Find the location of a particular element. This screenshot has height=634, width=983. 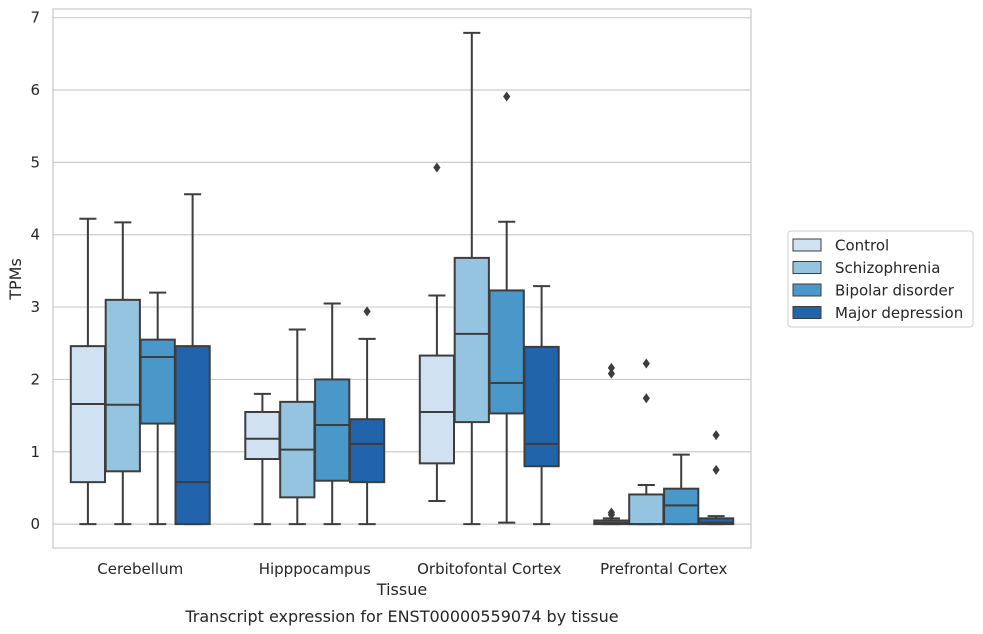

x-axis-label: Tissue is located at coordinates (401, 589).